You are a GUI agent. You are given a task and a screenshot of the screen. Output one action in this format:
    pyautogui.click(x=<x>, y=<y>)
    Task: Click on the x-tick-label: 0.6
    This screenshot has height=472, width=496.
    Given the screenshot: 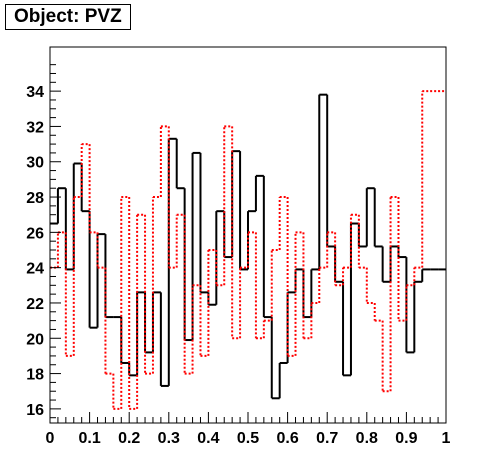 What is the action you would take?
    pyautogui.click(x=287, y=438)
    